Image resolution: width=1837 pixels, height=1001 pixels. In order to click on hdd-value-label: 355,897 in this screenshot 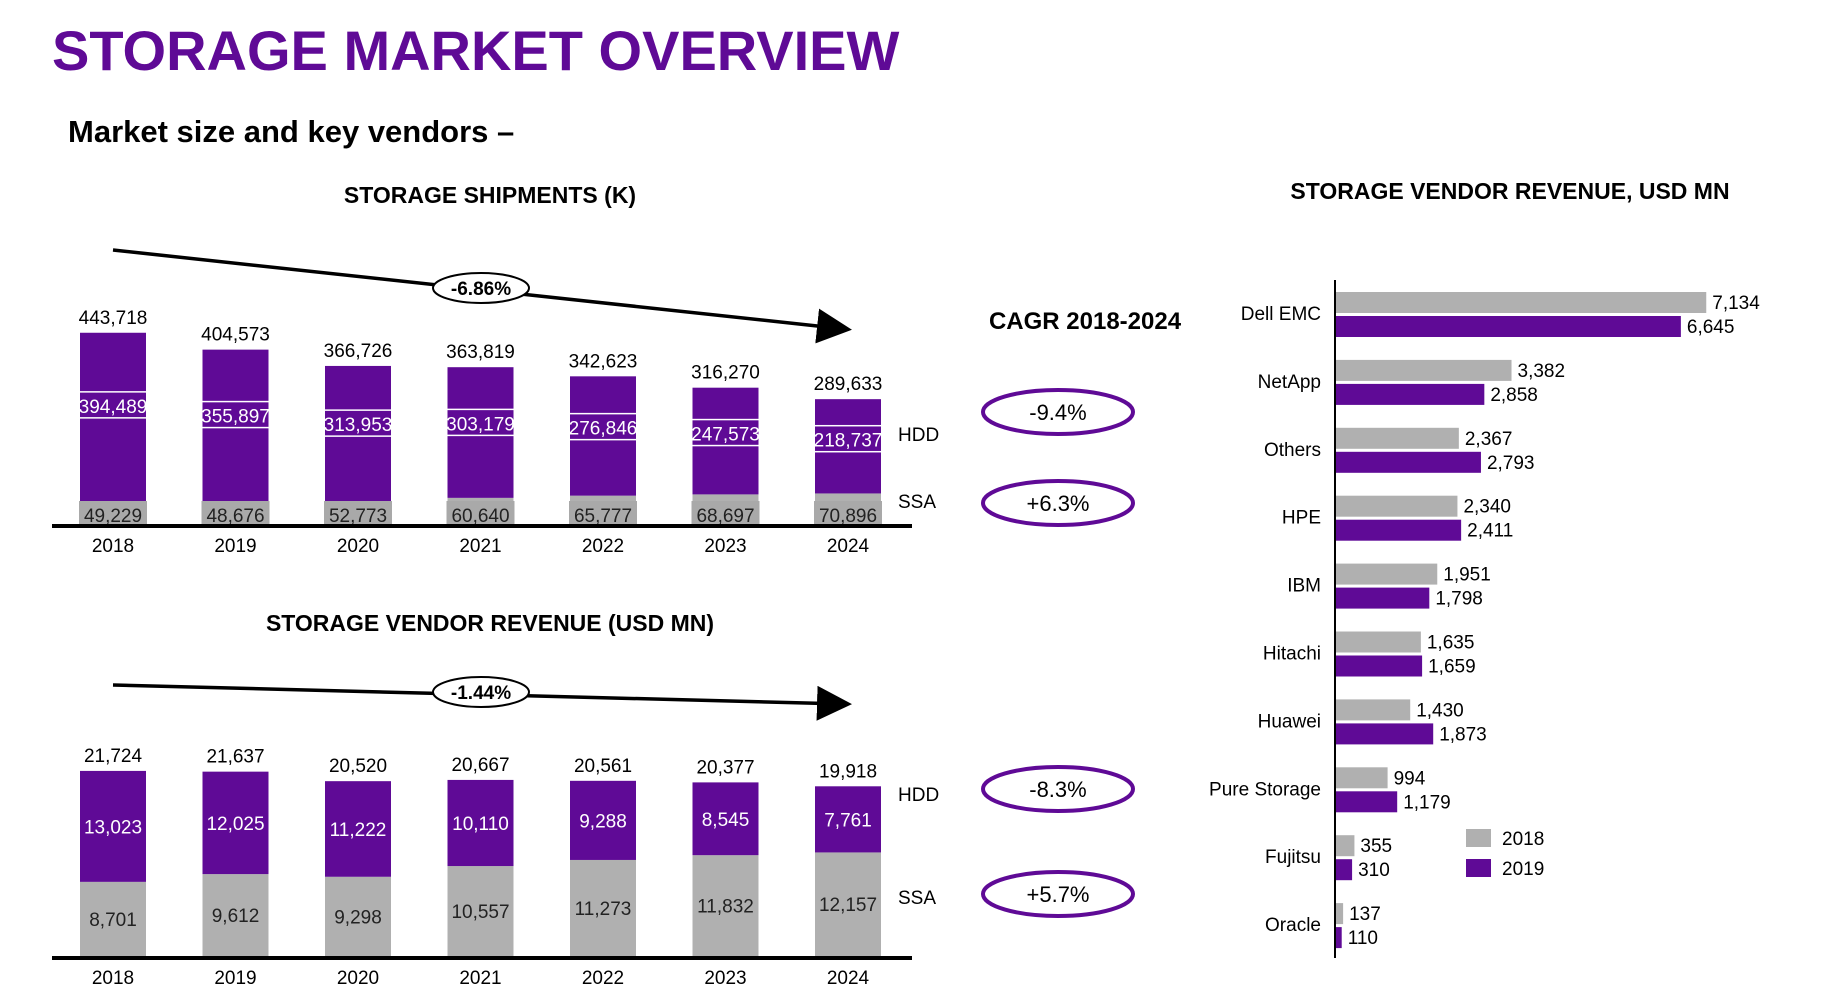, I will do `click(235, 417)`.